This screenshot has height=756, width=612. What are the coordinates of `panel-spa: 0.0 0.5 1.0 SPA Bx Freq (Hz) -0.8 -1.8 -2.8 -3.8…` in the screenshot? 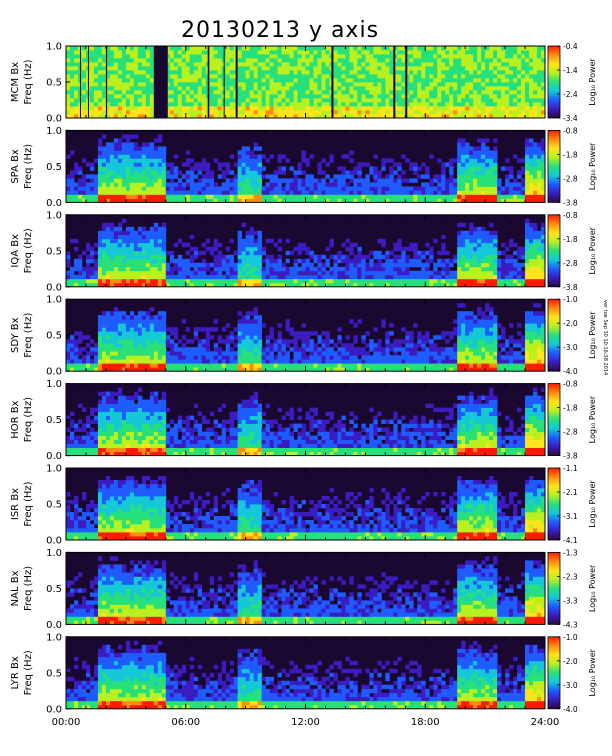 It's located at (303, 167).